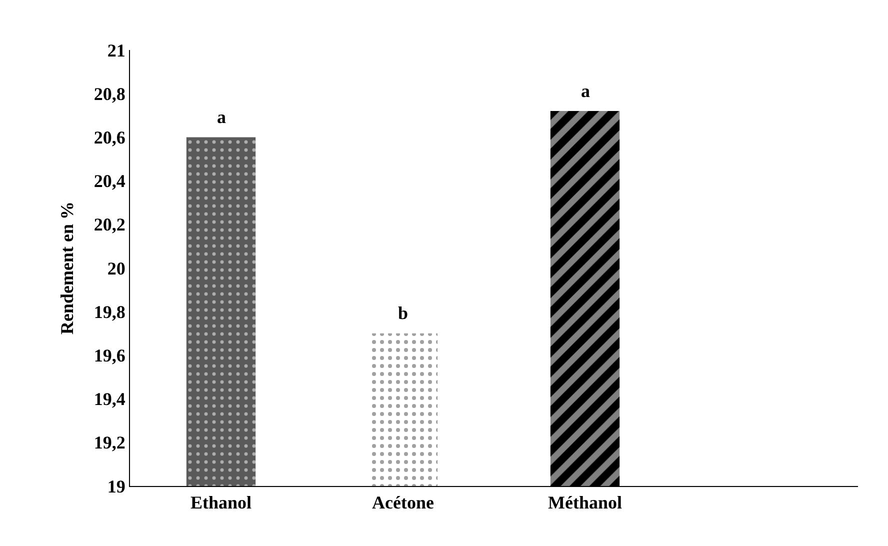 This screenshot has width=888, height=546. Describe the element at coordinates (403, 502) in the screenshot. I see `x-tick-label: Acétone` at that location.